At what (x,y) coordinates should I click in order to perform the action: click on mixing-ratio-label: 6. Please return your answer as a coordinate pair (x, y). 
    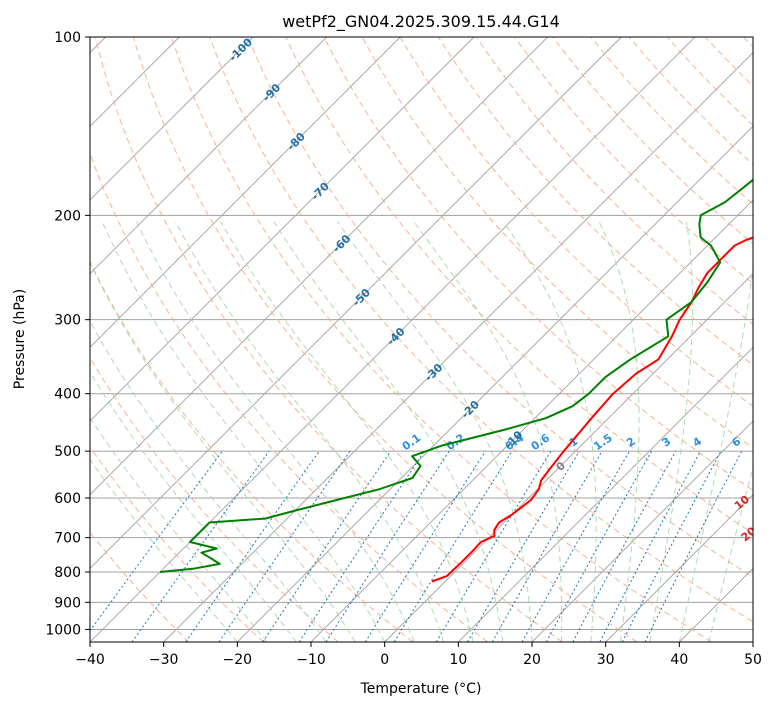
    Looking at the image, I should click on (736, 442).